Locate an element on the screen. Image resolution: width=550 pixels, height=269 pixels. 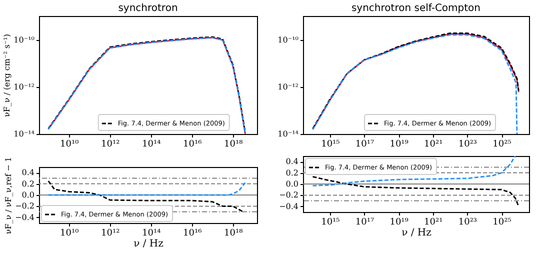
chart-title: synchrotron is located at coordinates (148, 8).